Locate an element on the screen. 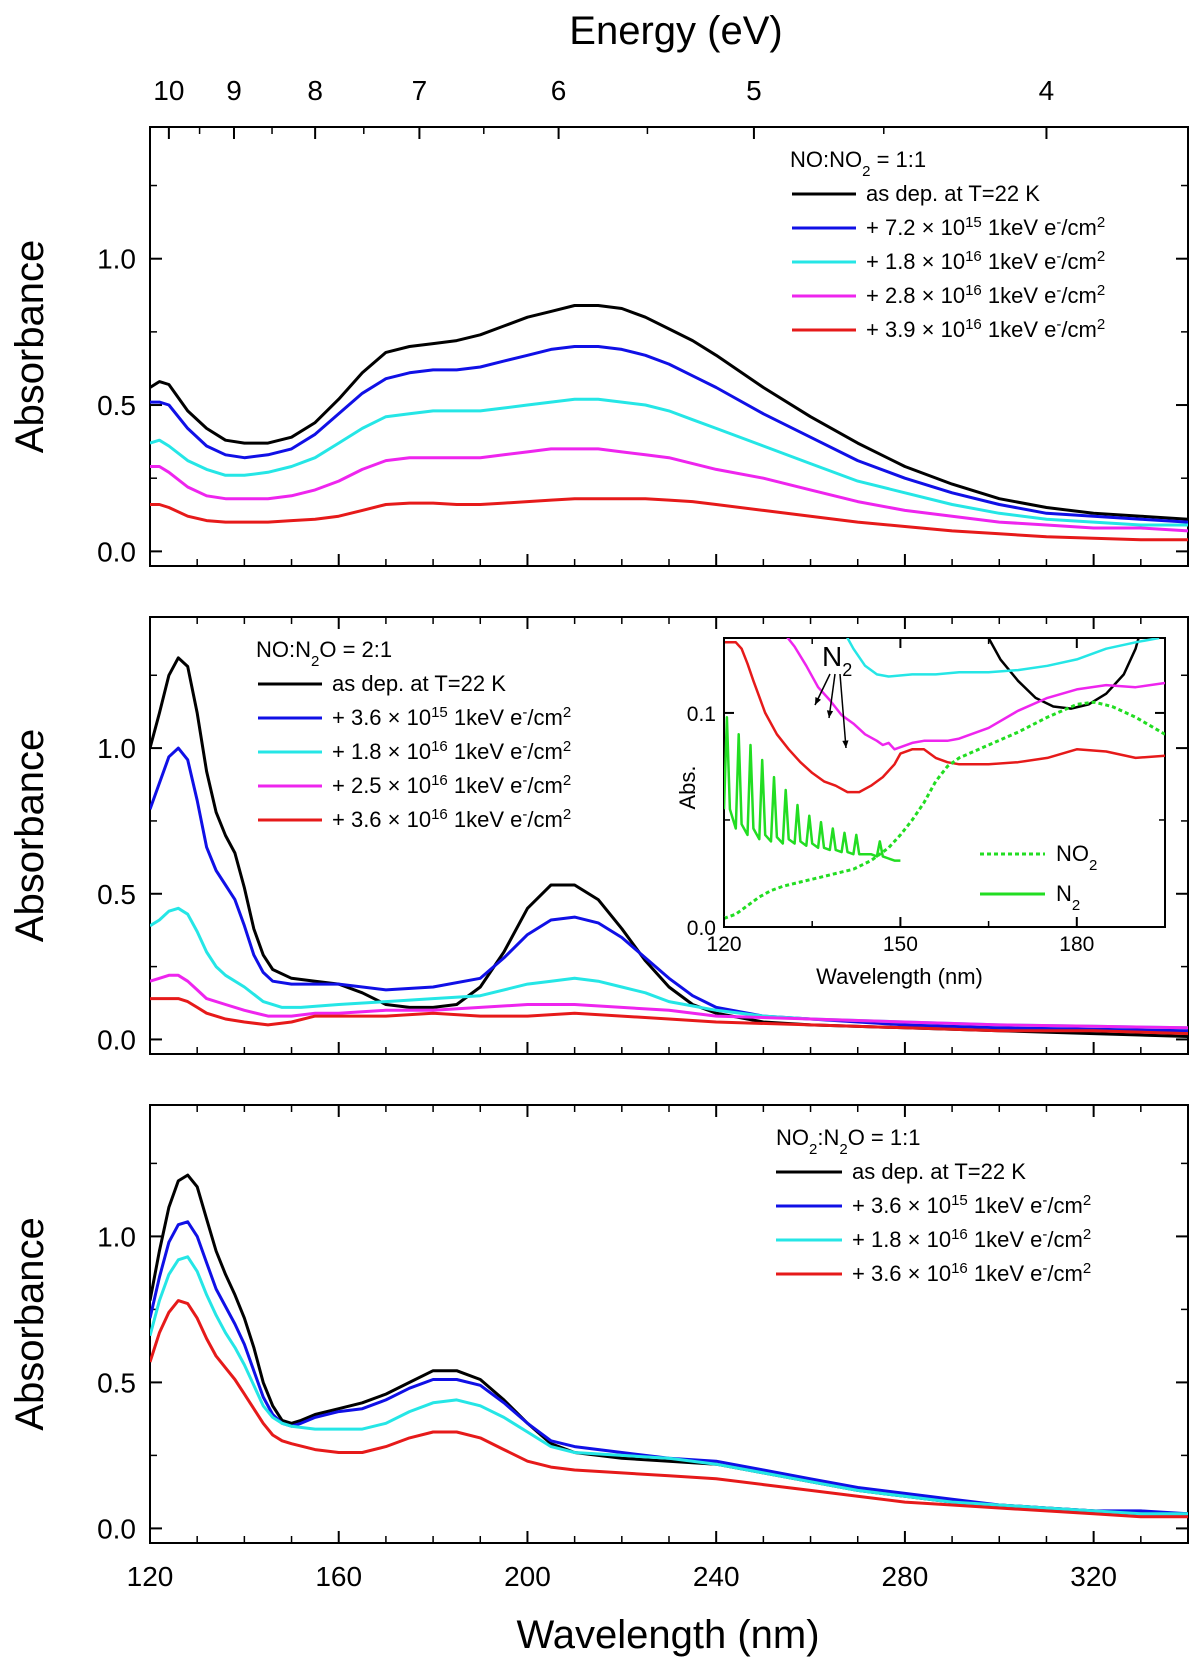  legend-entry: + 3.6 × 1015 1keV e-/cm2 is located at coordinates (451, 717).